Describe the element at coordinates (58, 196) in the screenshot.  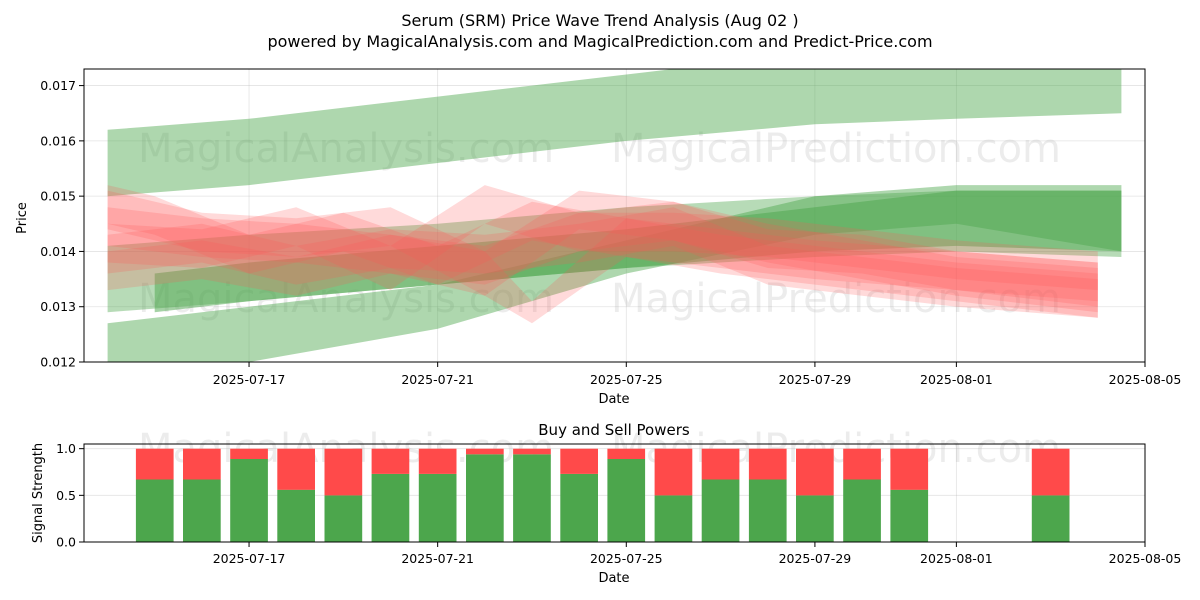
I see `y-tick-label: 0.015` at that location.